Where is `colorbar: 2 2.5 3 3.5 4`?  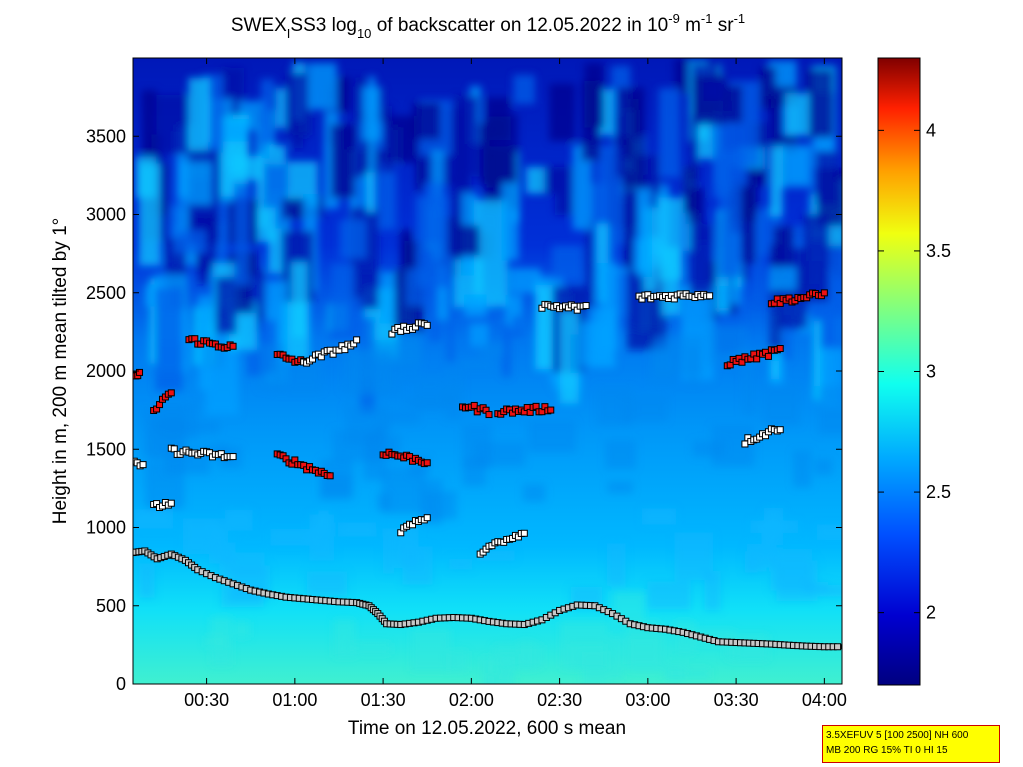
colorbar: 2 2.5 3 3.5 4 is located at coordinates (914, 371).